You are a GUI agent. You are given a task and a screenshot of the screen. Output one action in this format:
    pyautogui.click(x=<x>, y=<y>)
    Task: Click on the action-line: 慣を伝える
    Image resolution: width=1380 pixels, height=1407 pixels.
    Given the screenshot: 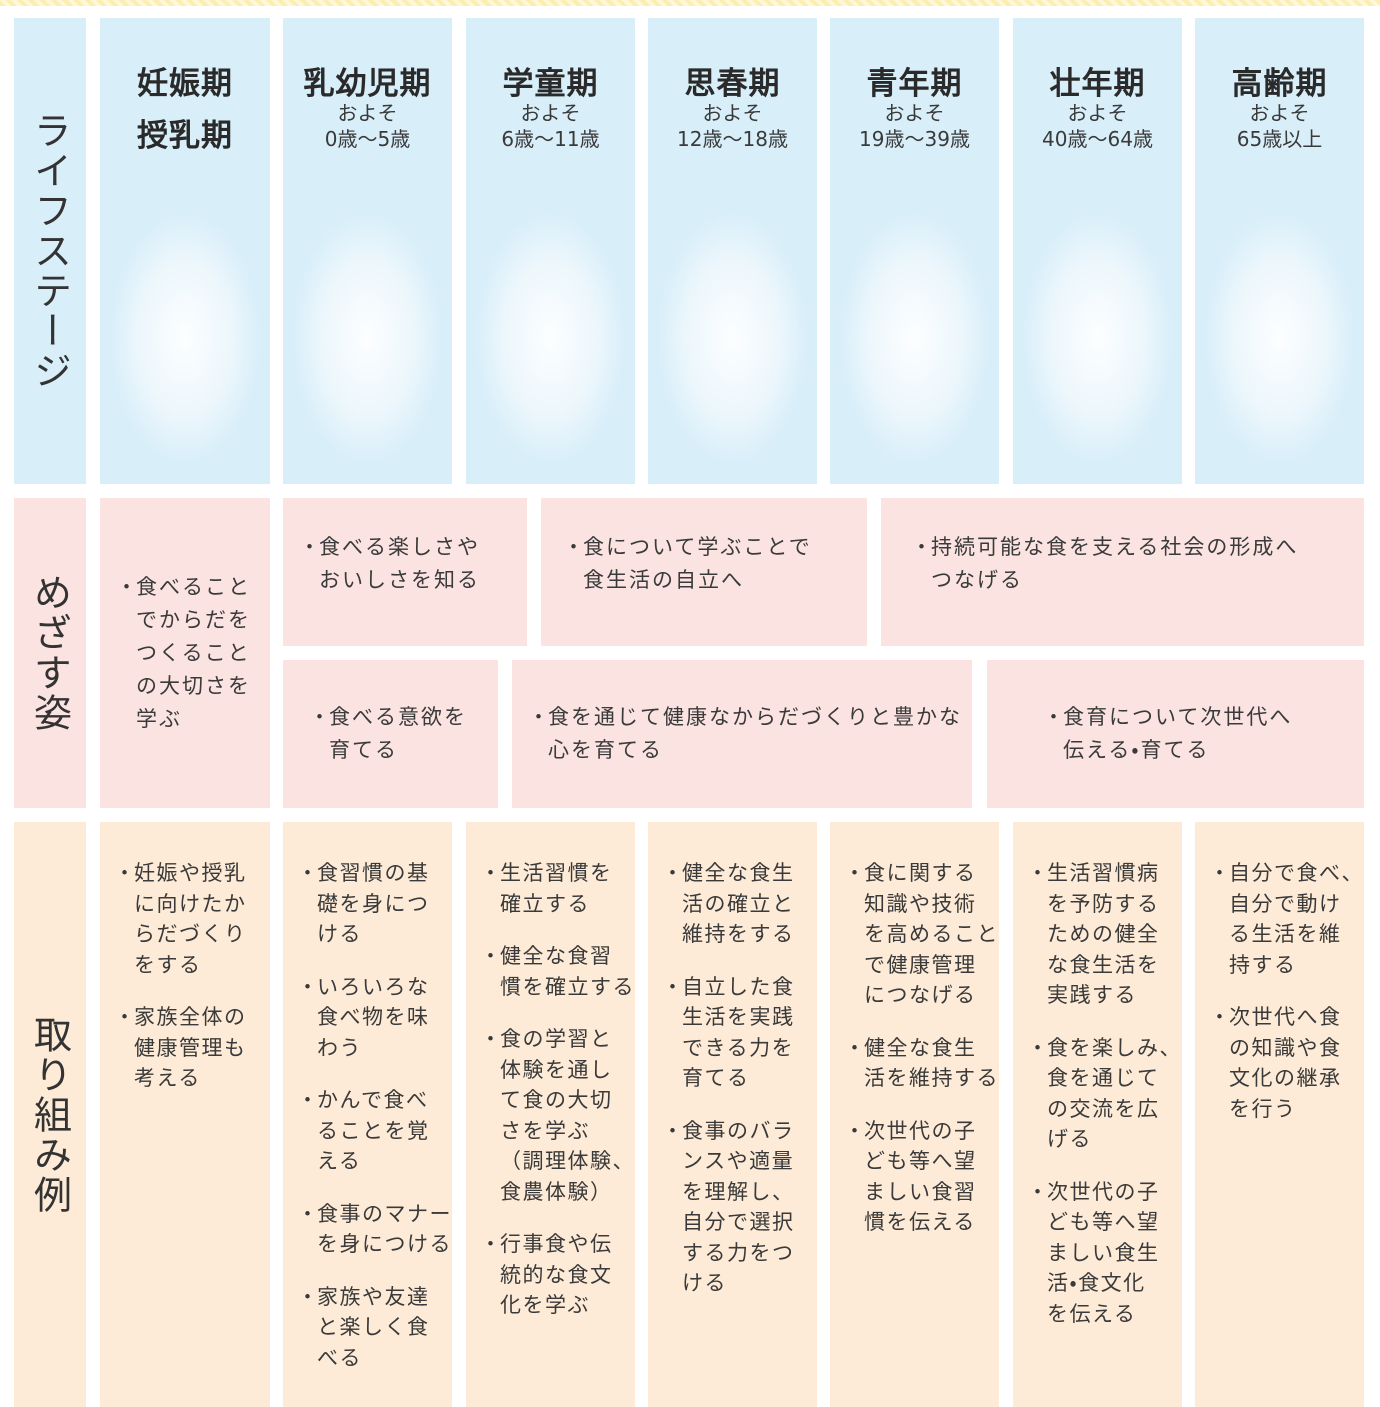 What is the action you would take?
    pyautogui.click(x=920, y=1222)
    